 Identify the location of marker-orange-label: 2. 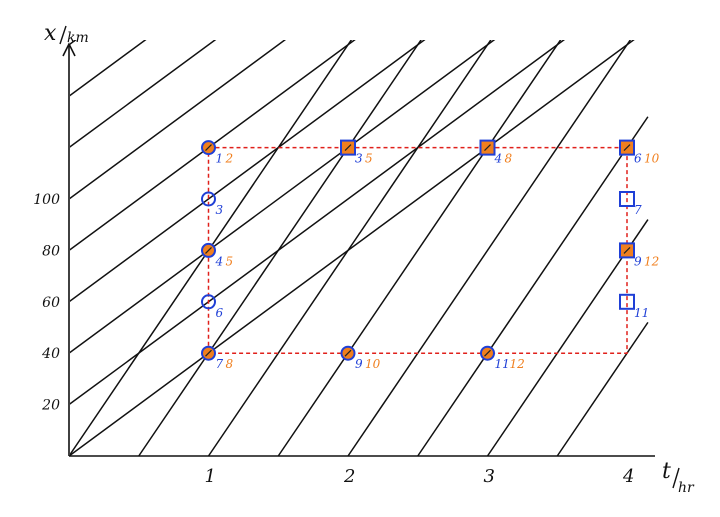
(229, 159).